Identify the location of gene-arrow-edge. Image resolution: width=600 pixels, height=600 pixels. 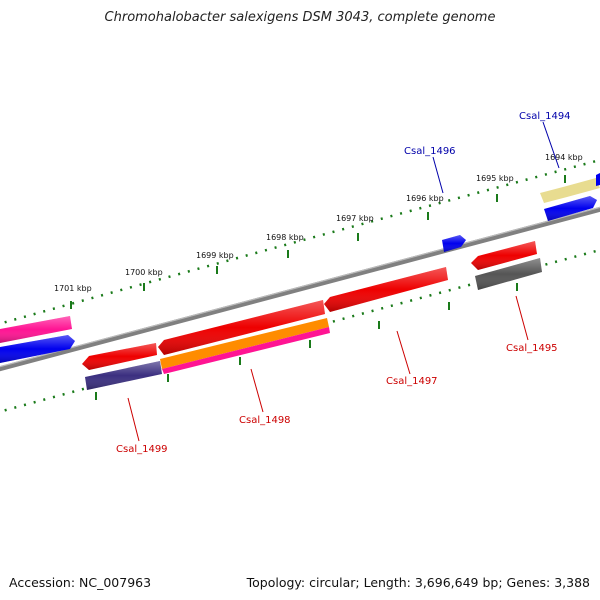
(598, 179).